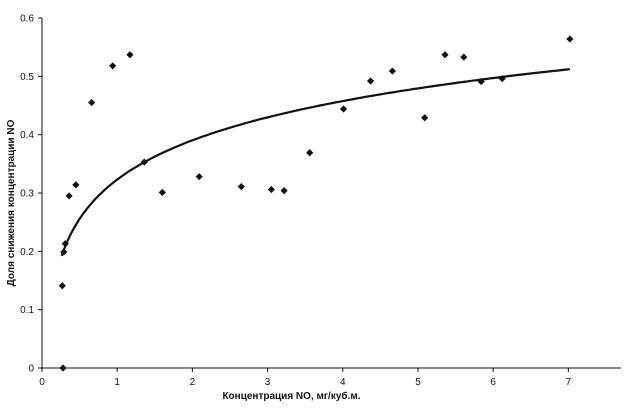 This screenshot has height=412, width=624. Describe the element at coordinates (569, 382) in the screenshot. I see `x-tick-label: 7` at that location.